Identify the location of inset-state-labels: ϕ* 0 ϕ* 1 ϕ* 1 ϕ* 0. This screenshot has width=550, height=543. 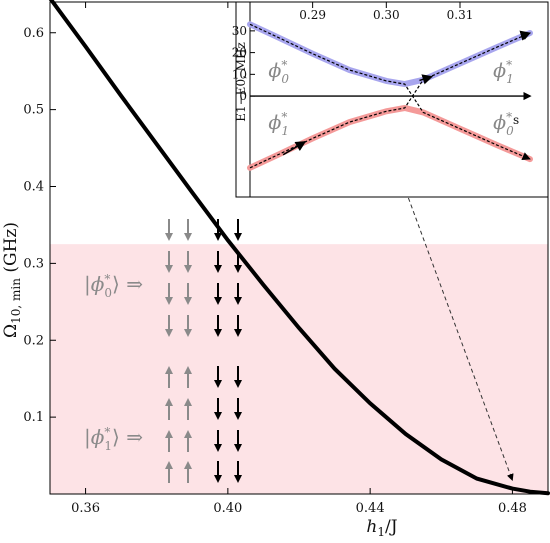
(391, 98).